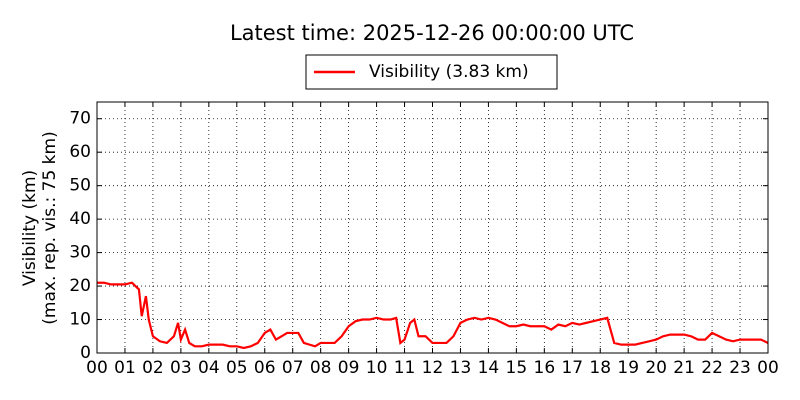 The height and width of the screenshot is (400, 800). I want to click on x-tick-label: 11, so click(405, 368).